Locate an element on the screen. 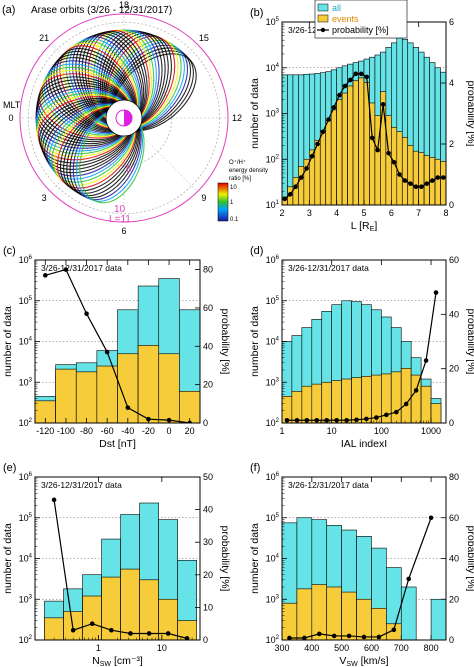 This screenshot has width=474, height=667. y2-tick-label: 2 is located at coordinates (451, 144).